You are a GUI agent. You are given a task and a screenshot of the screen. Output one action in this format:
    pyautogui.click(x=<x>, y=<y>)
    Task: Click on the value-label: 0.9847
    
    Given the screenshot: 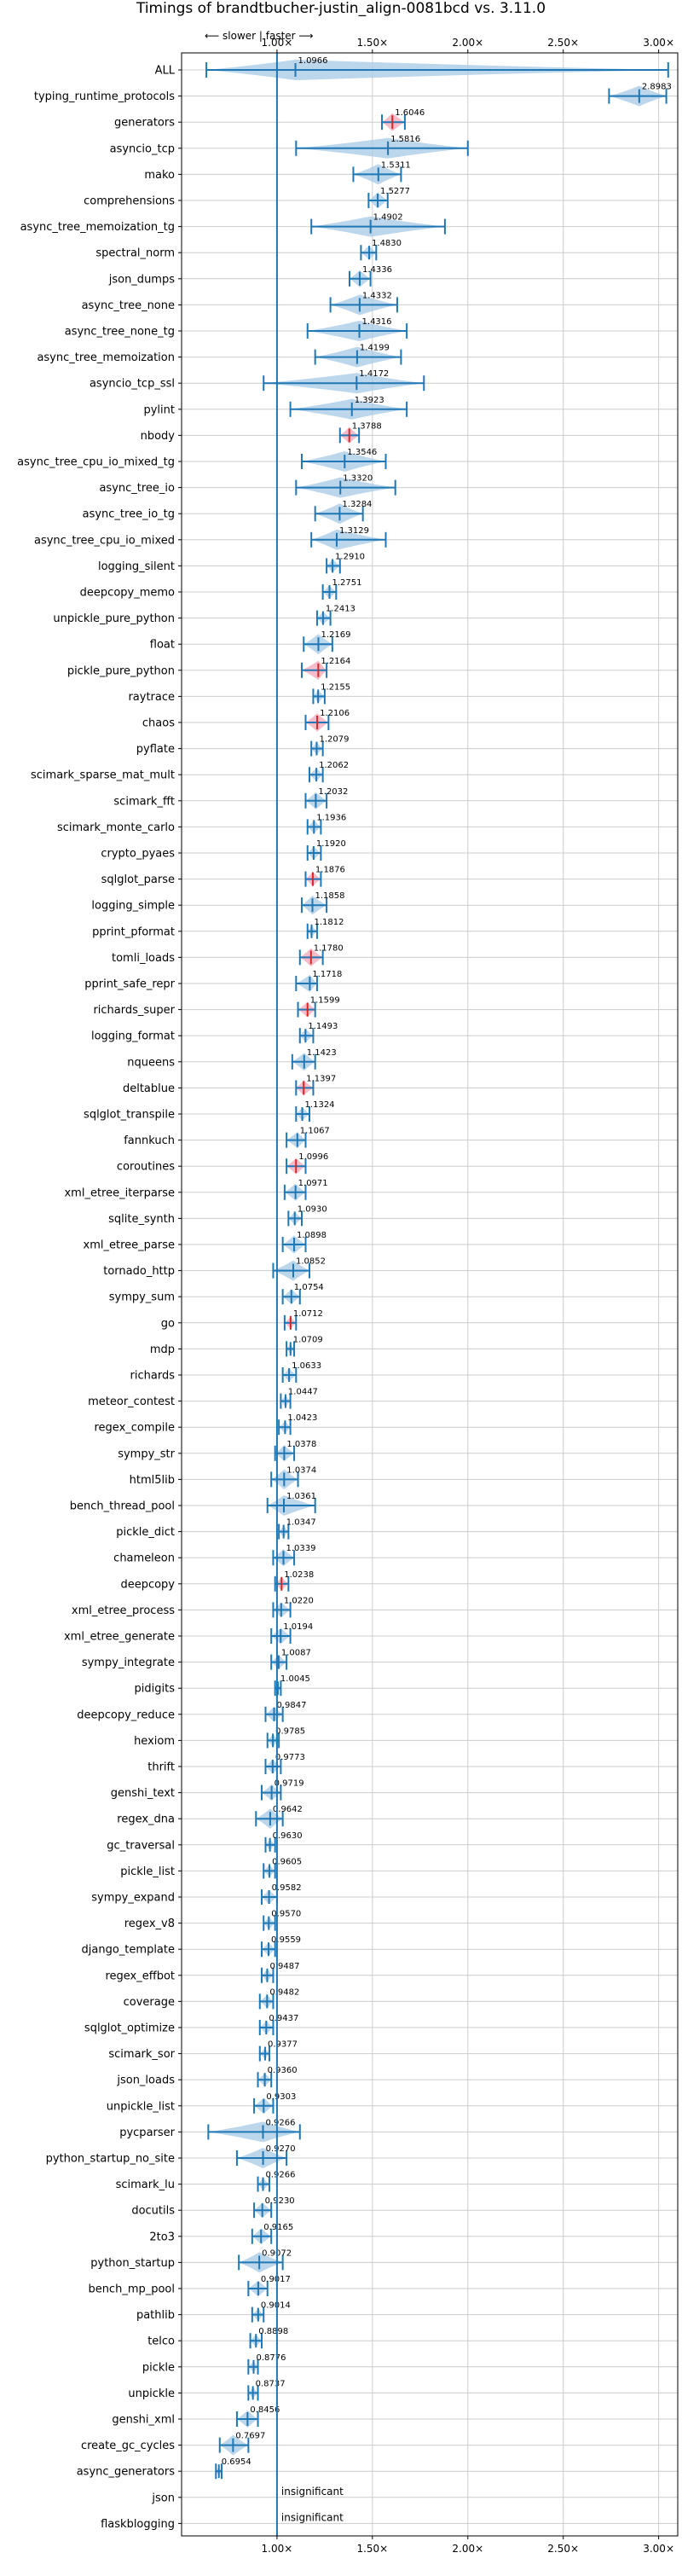 What is the action you would take?
    pyautogui.click(x=291, y=1705)
    